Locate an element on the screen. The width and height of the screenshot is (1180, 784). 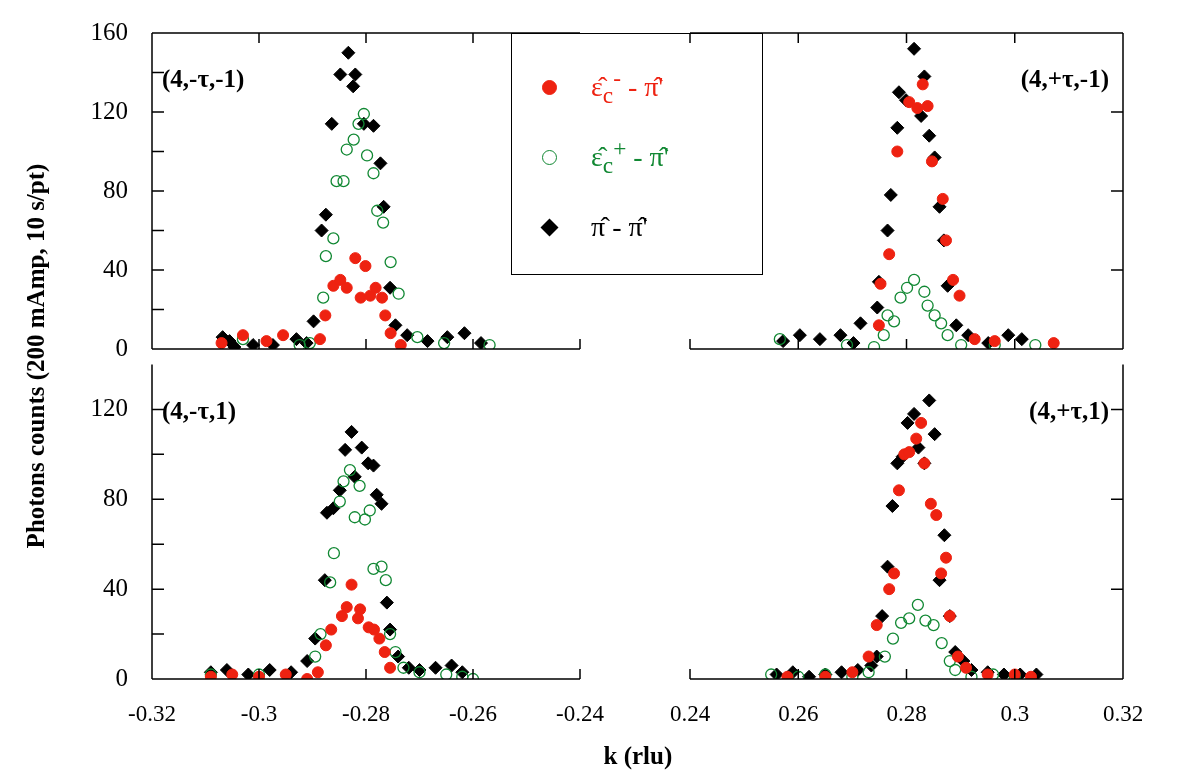
x-tick-label: 0.28 is located at coordinates (906, 713).